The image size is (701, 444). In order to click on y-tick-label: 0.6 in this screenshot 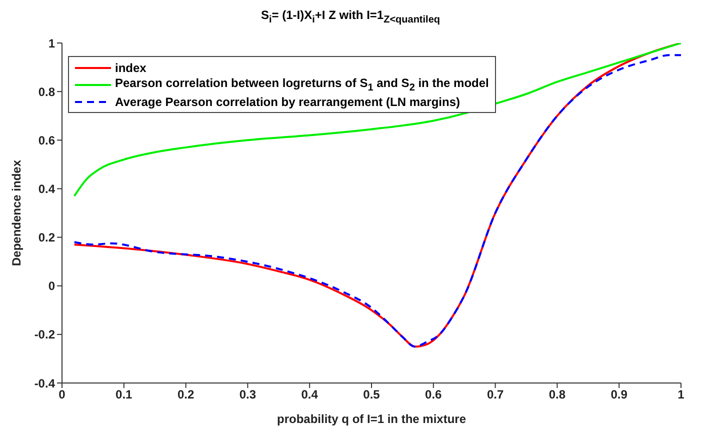, I will do `click(47, 140)`.